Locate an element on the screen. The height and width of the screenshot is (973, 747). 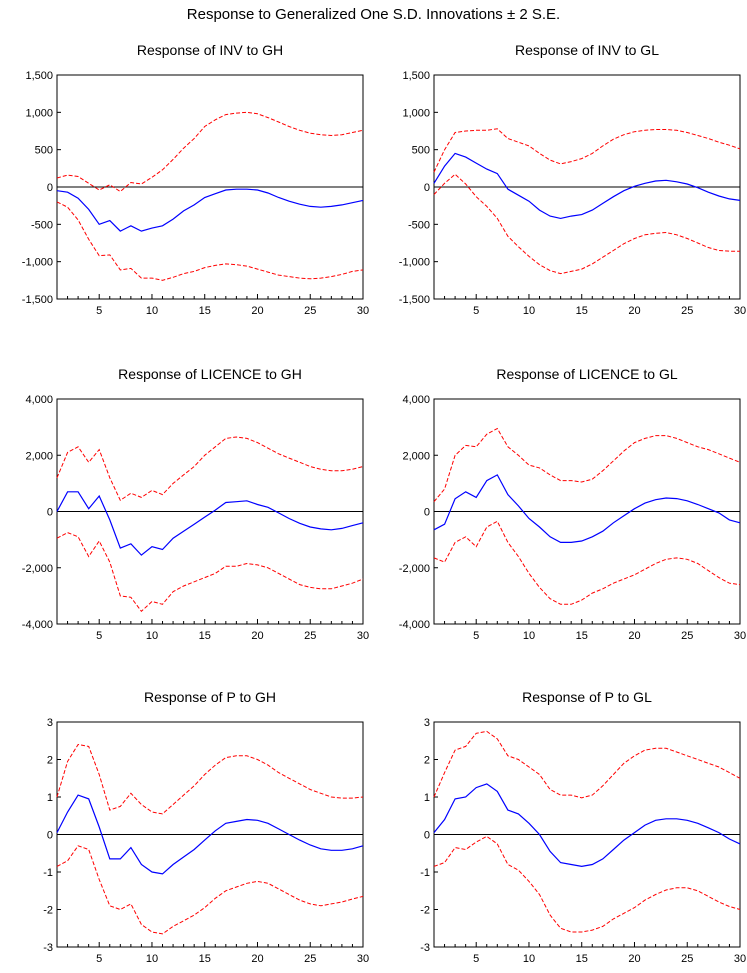
panel-5: Response of P to GH -3 -2 -1 0 1 2 3 5 10 15 20 25 30 is located at coordinates (206, 827).